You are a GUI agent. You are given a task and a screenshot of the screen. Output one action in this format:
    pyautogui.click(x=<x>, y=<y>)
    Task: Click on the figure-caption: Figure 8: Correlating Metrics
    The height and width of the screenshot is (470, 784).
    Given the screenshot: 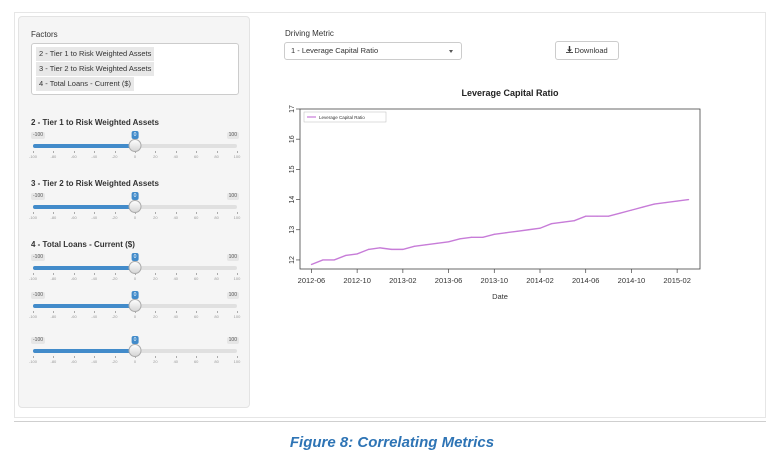 What is the action you would take?
    pyautogui.click(x=392, y=442)
    